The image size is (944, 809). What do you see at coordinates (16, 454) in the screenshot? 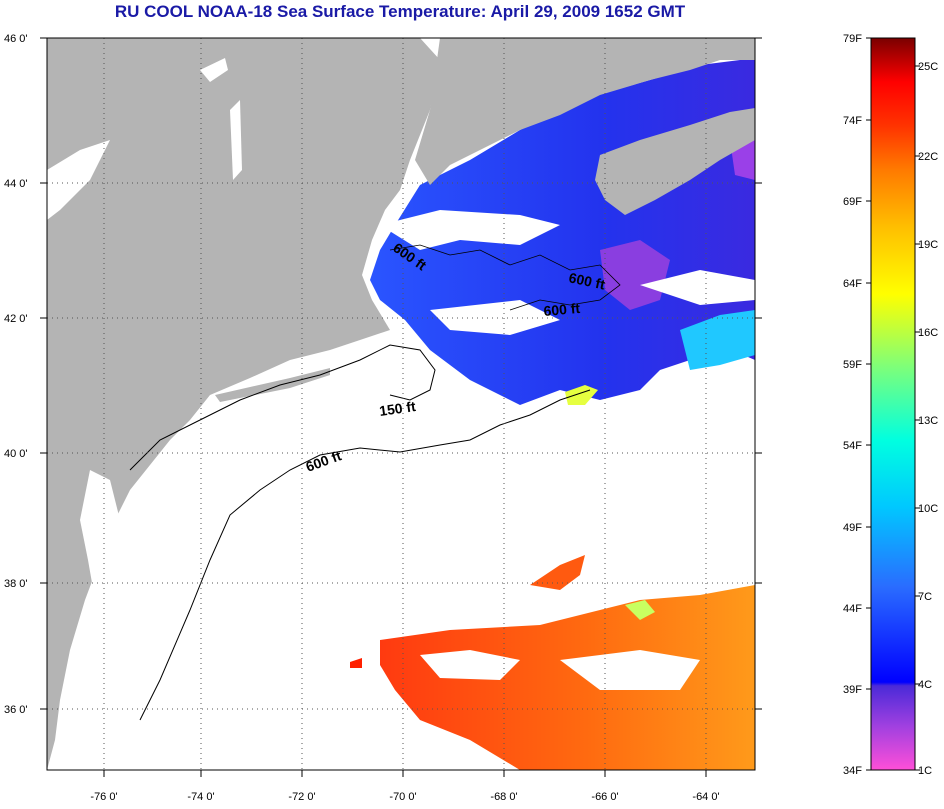
I see `lat-label: 40 0'` at bounding box center [16, 454].